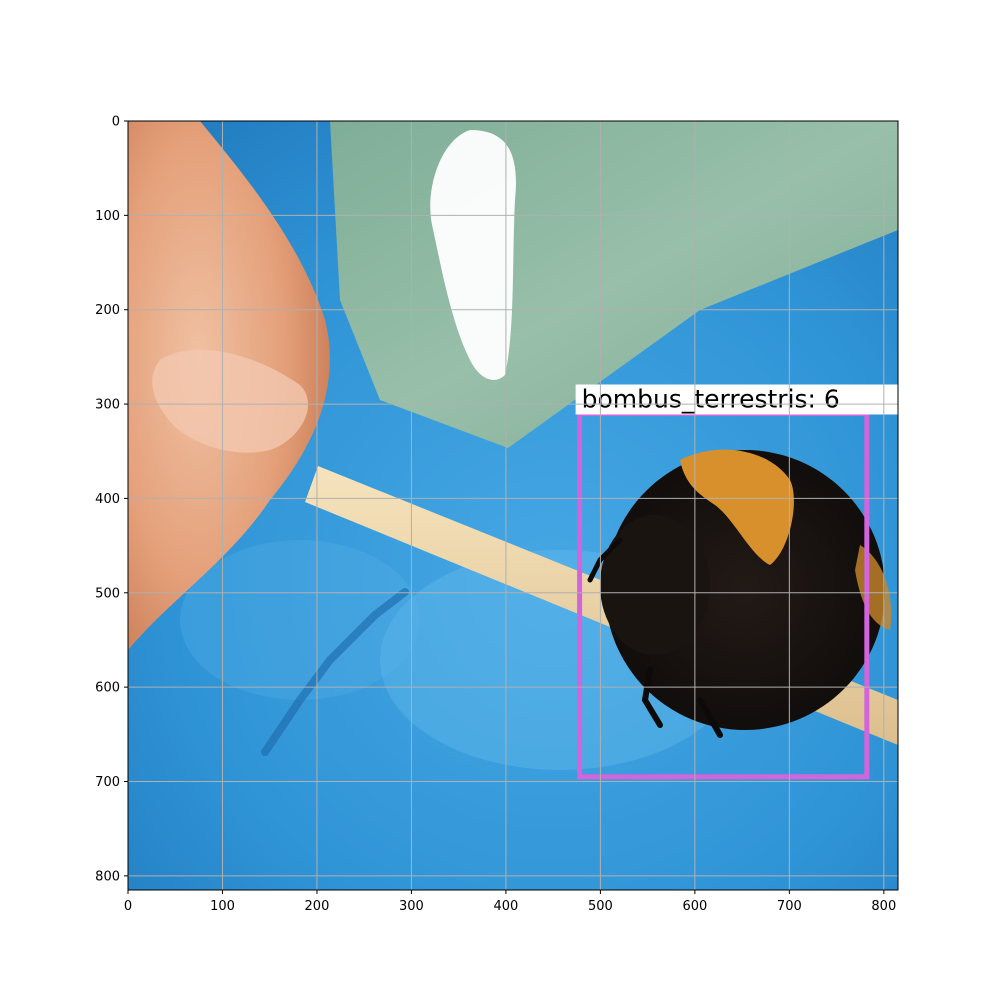  I want to click on x-tick-label: 200, so click(317, 906).